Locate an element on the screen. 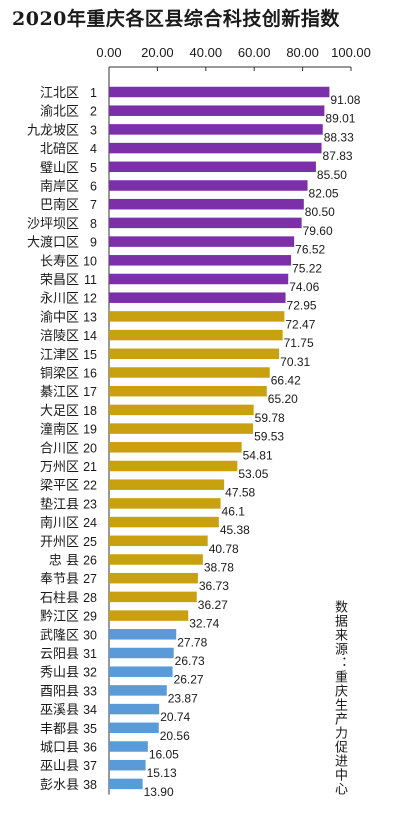  category-label: 酉阳县 is located at coordinates (59, 691).